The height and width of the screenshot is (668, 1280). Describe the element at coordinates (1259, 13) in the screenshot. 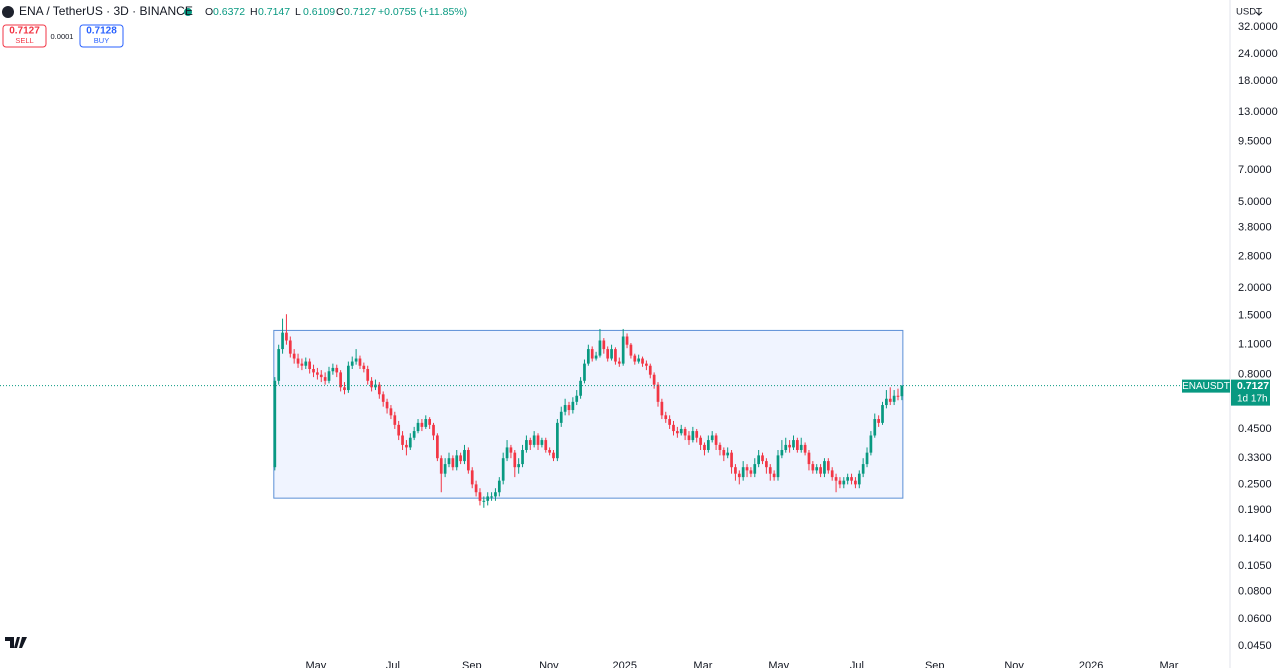

I see `currency-caret` at that location.